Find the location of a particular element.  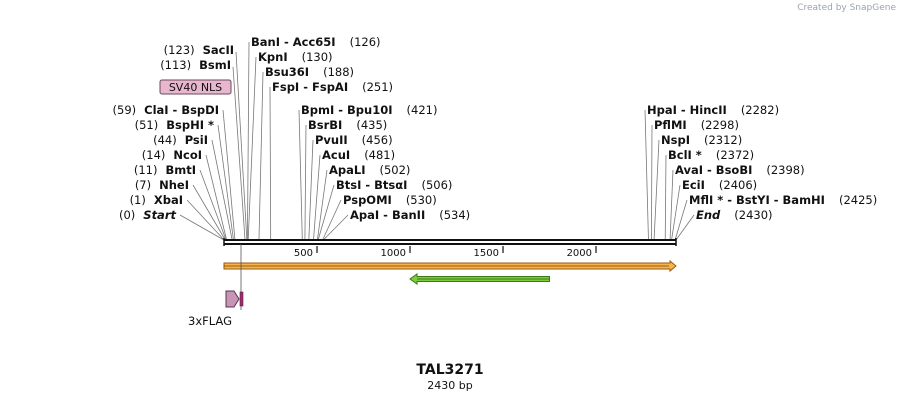

site-position: (2312) is located at coordinates (723, 140).